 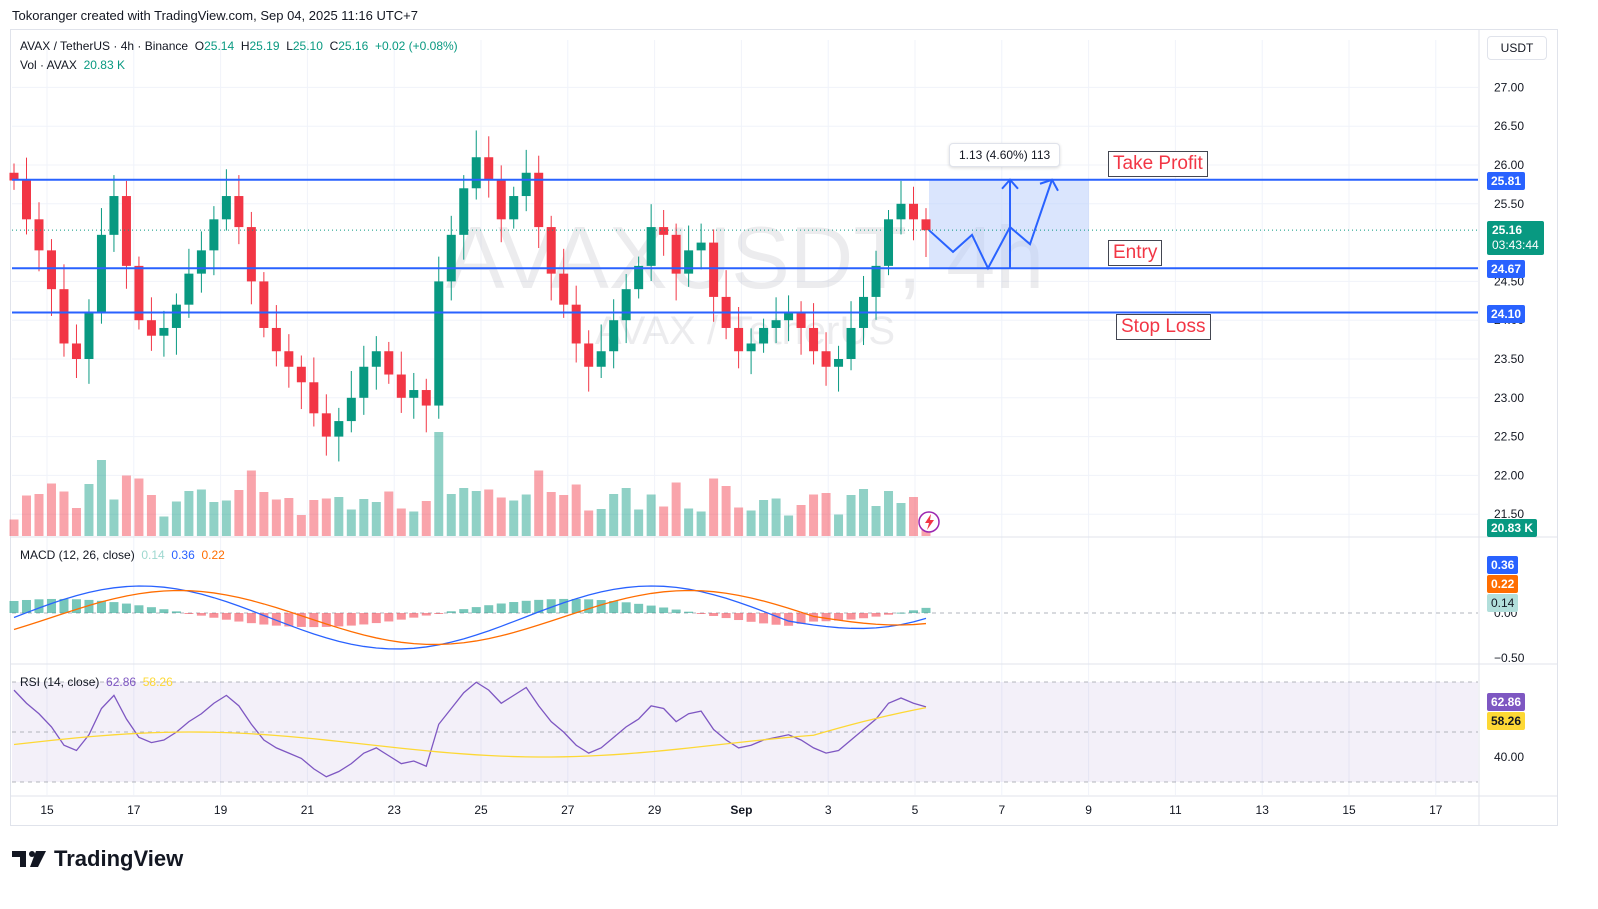 I want to click on high-value: 25.19, so click(x=264, y=46).